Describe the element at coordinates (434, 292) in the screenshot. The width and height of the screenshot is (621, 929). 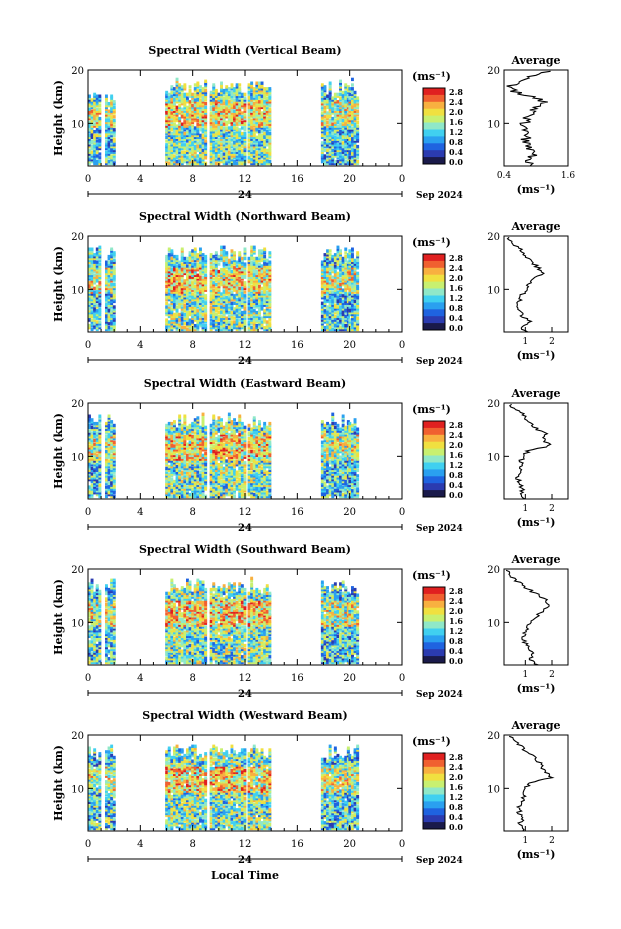
I see `colorbar-swatch` at that location.